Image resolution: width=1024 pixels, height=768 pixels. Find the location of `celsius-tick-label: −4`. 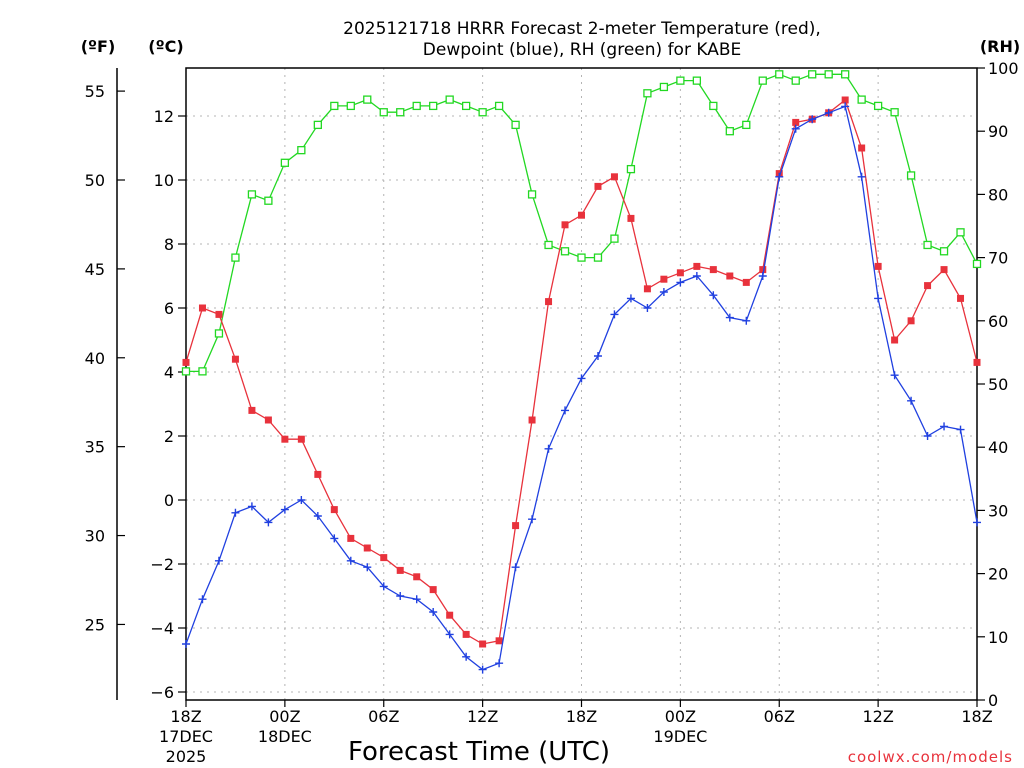

celsius-tick-label: −4 is located at coordinates (162, 628).